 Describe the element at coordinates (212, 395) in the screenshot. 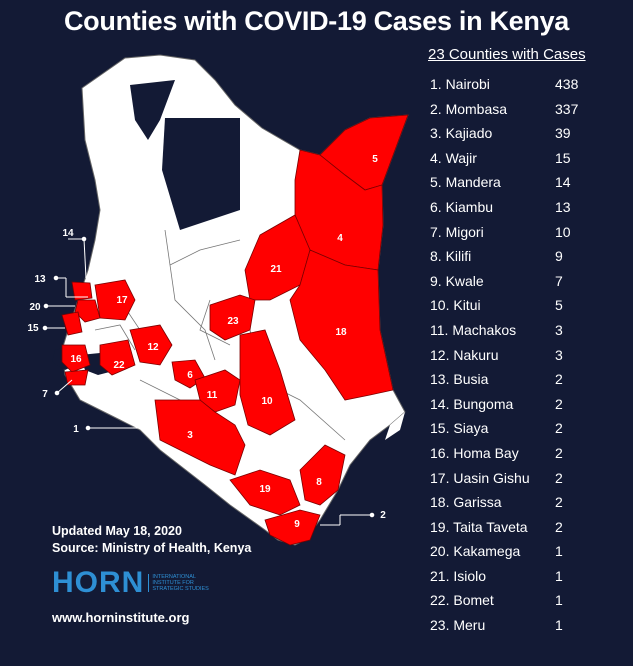

I see `label-11: 11` at that location.